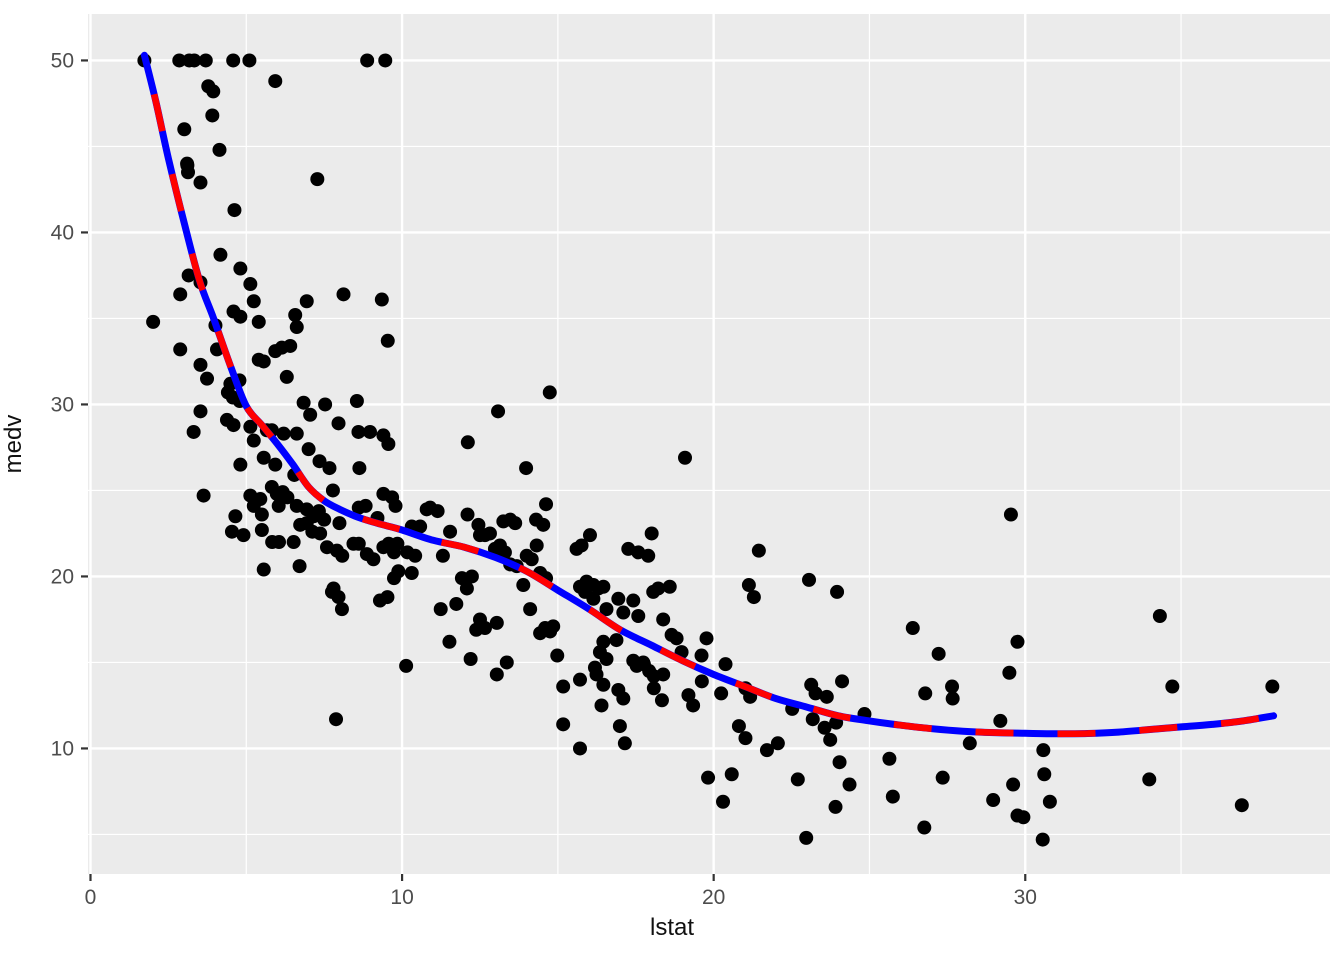 The width and height of the screenshot is (1344, 960). I want to click on y-tick-label: 10, so click(62, 748).